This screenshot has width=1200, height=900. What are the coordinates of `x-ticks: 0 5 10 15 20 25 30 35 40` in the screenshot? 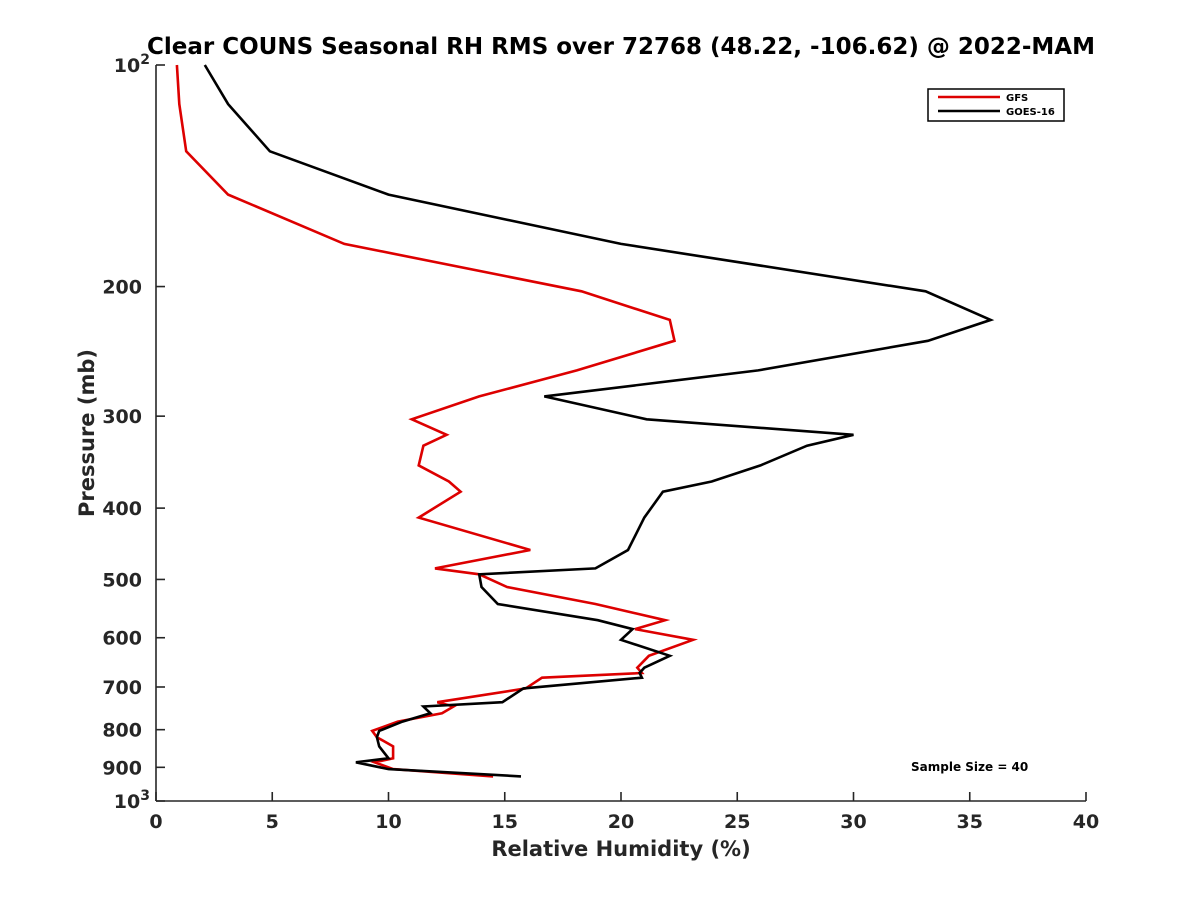 It's located at (624, 812).